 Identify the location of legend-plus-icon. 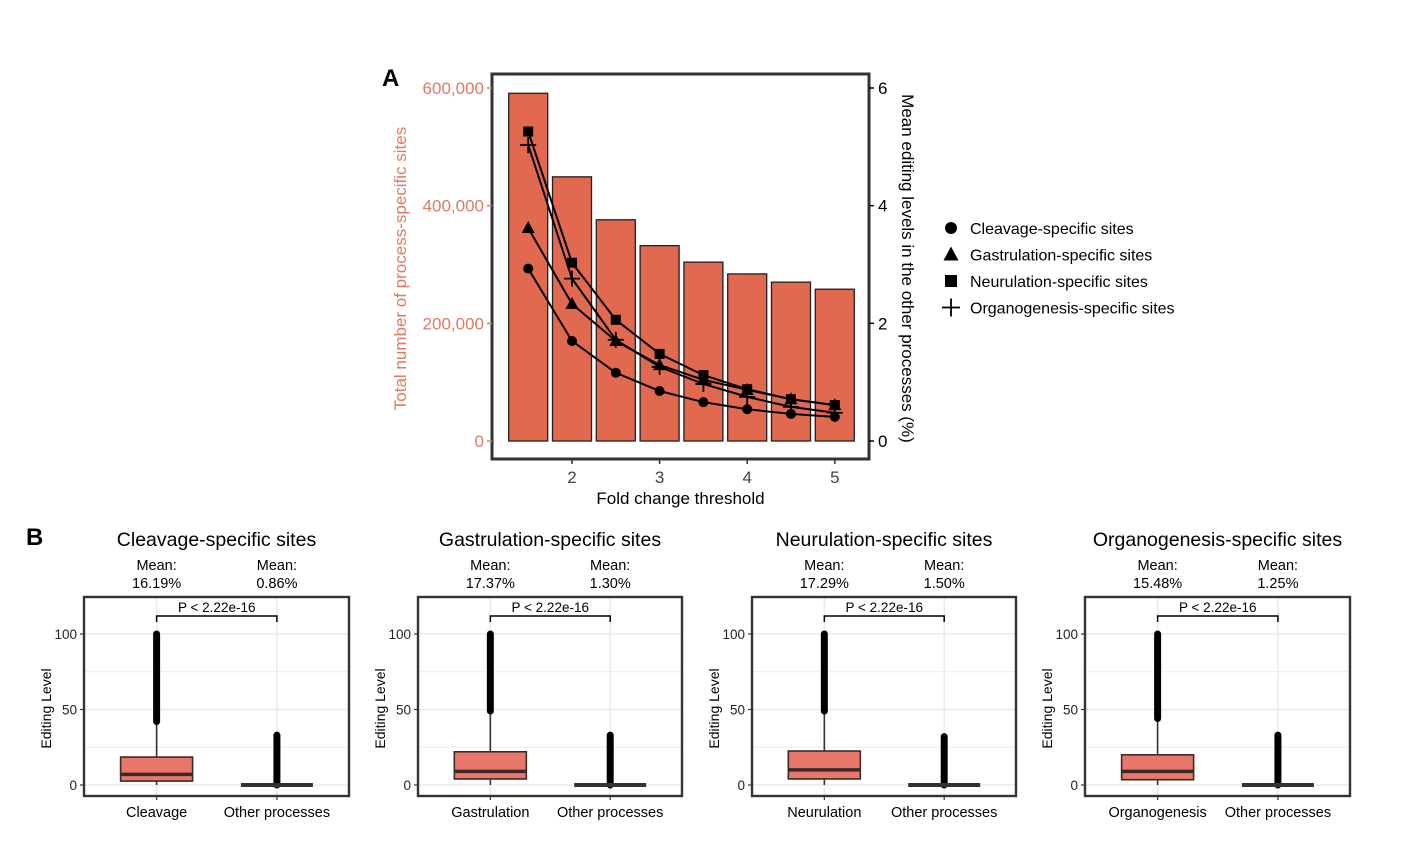
(951, 307).